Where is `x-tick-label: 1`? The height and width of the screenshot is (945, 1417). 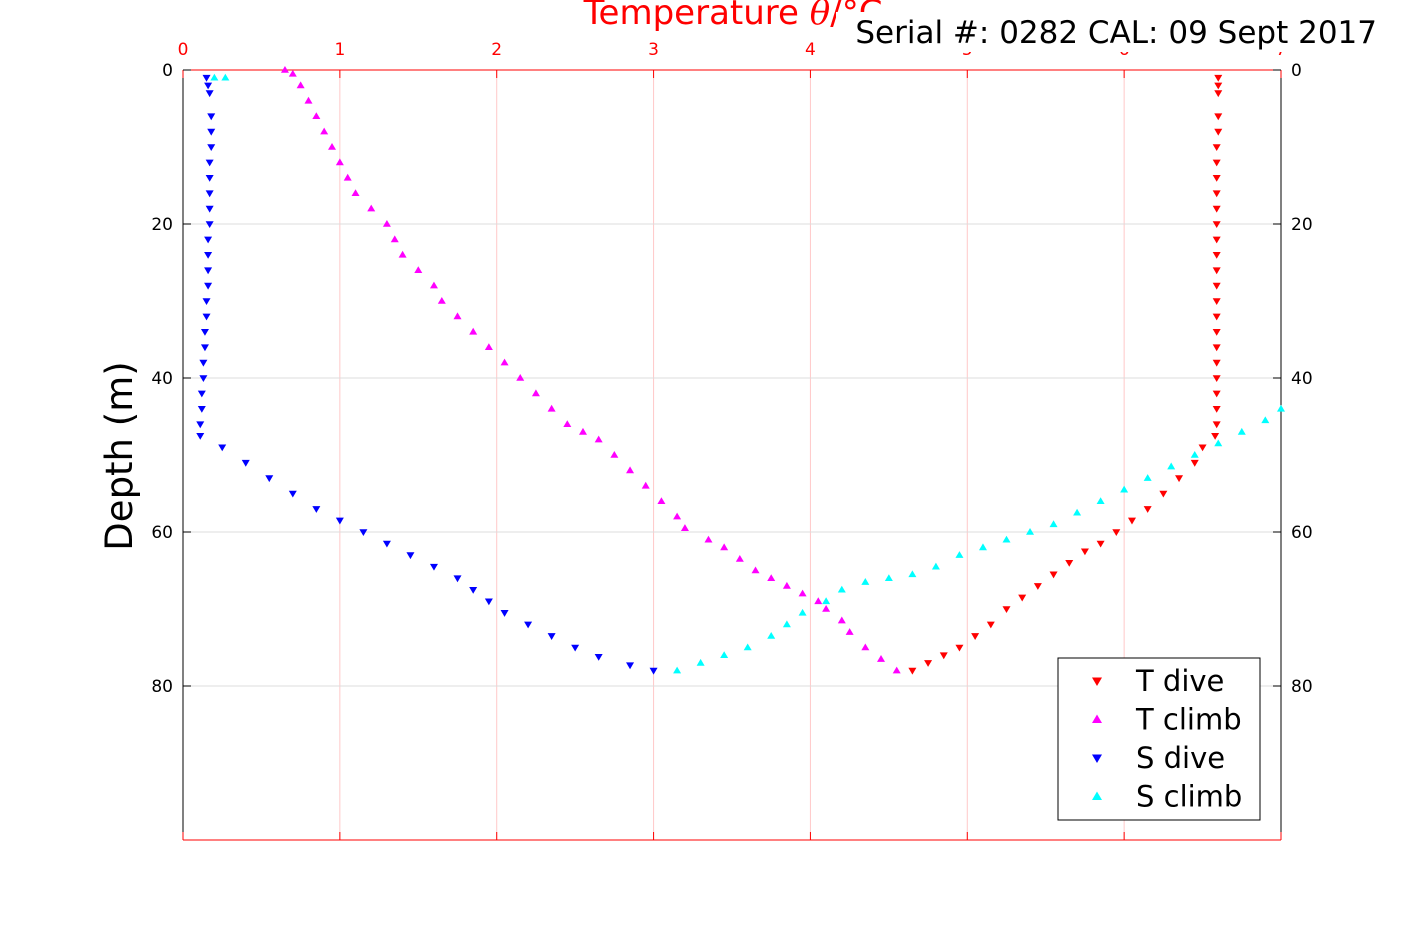
x-tick-label: 1 is located at coordinates (339, 50).